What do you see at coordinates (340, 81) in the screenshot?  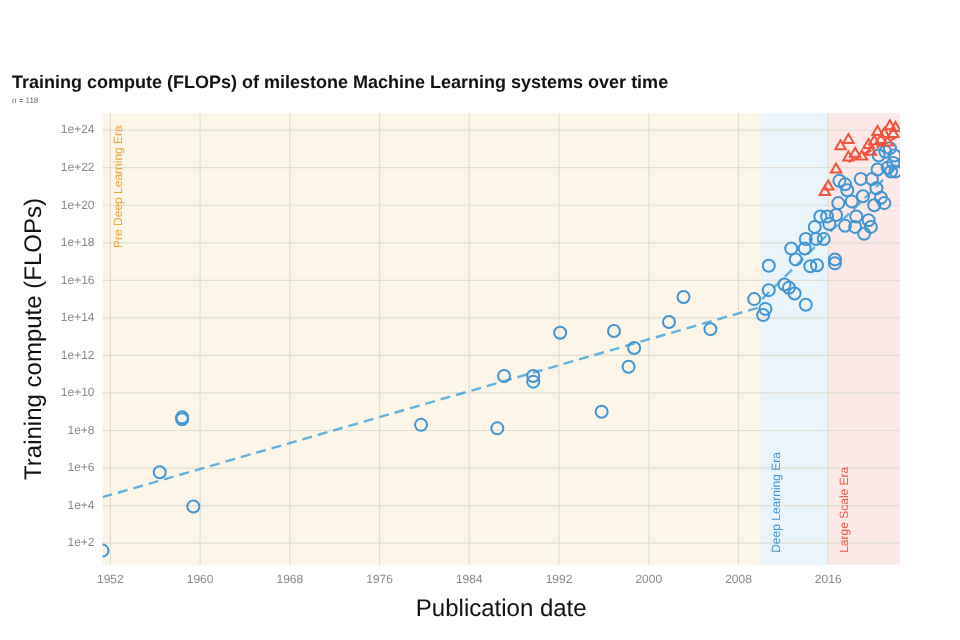 I see `chart-title: Training compute (FLOPs) of milestone Machine Learning systems over time` at bounding box center [340, 81].